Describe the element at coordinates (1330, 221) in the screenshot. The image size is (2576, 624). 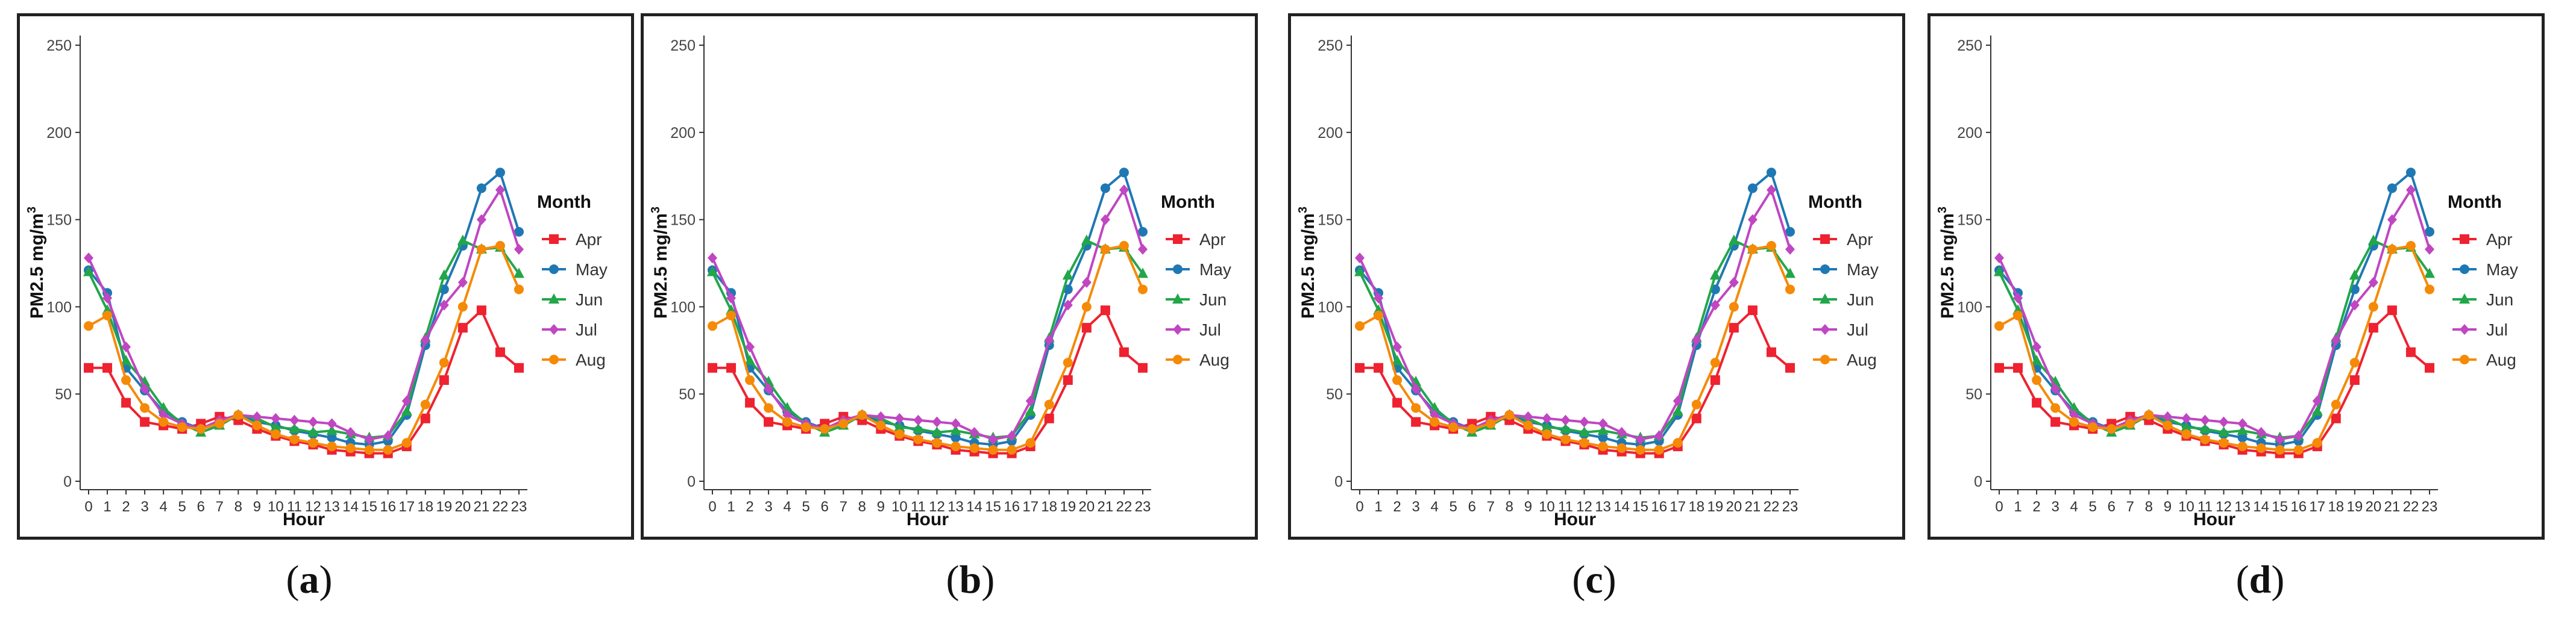
I see `y-tick-label: 150` at that location.